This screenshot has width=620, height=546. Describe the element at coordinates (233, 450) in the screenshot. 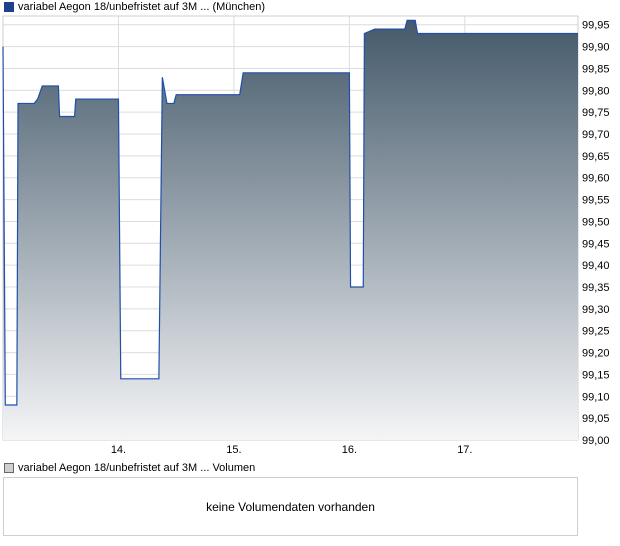

I see `x-tick-label: 15.` at that location.